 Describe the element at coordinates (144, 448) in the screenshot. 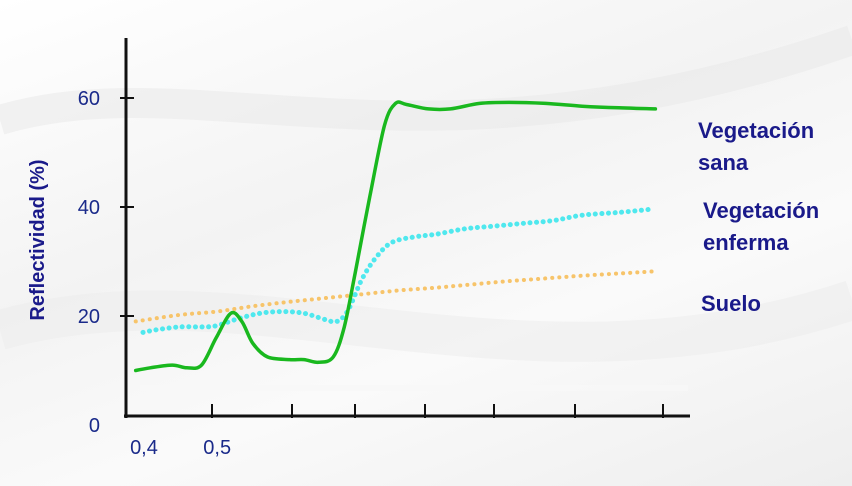

I see `x-tick-label: 0,4` at that location.